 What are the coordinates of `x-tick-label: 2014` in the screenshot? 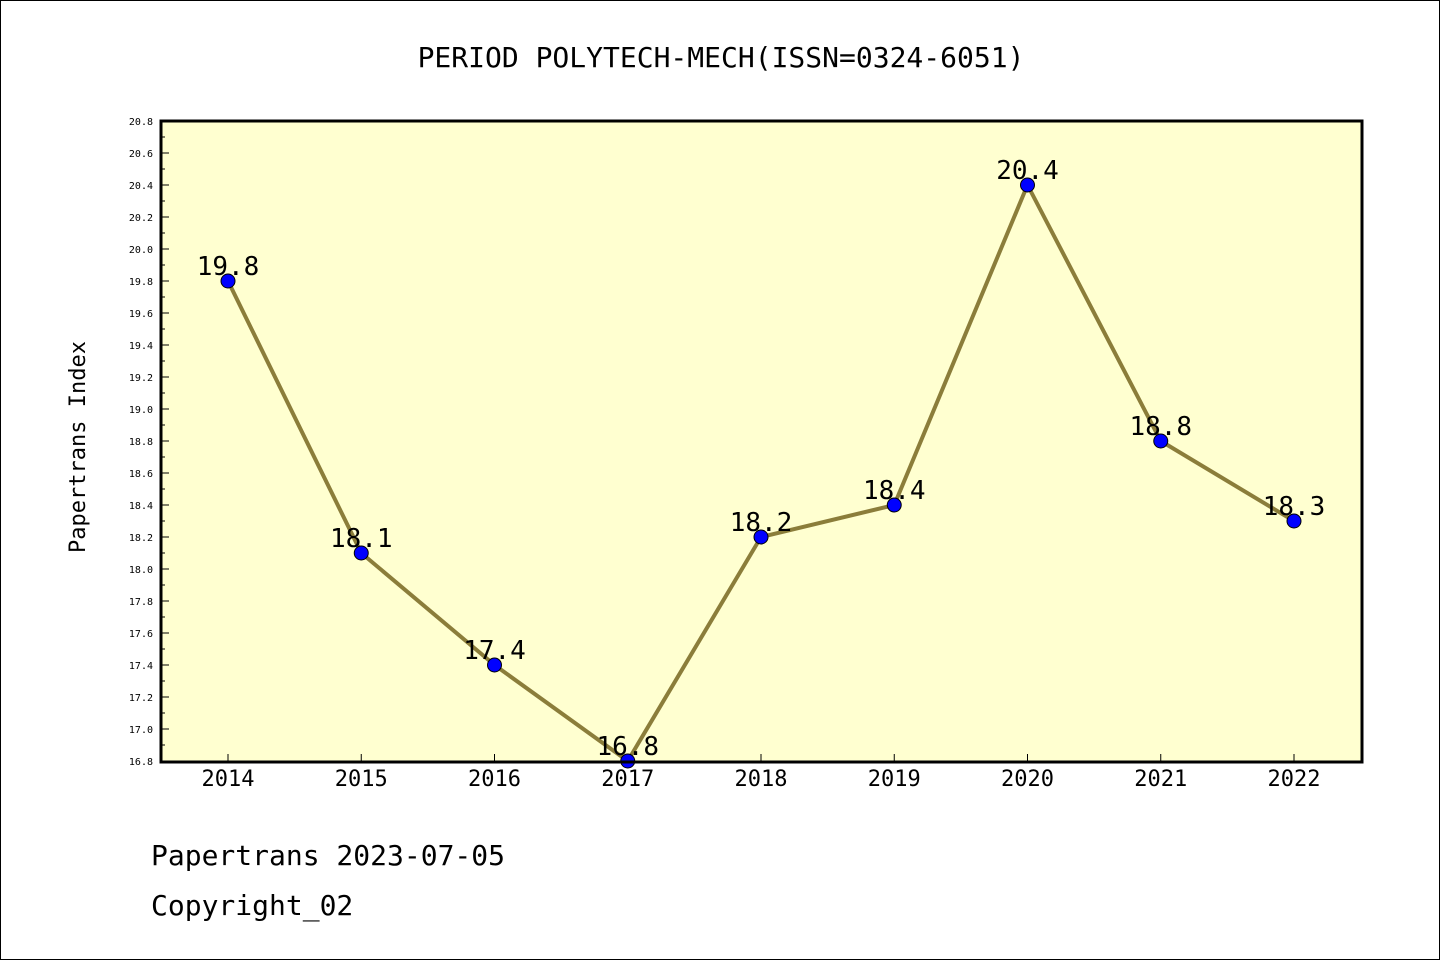 It's located at (228, 779).